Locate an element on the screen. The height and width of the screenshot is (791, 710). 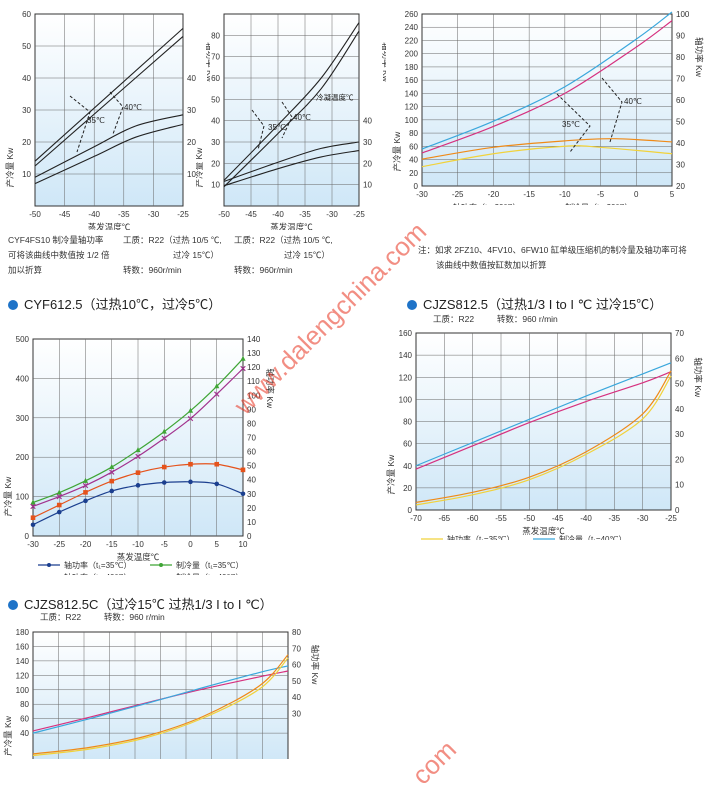
x-tick-label: -50 is located at coordinates (35, 214).